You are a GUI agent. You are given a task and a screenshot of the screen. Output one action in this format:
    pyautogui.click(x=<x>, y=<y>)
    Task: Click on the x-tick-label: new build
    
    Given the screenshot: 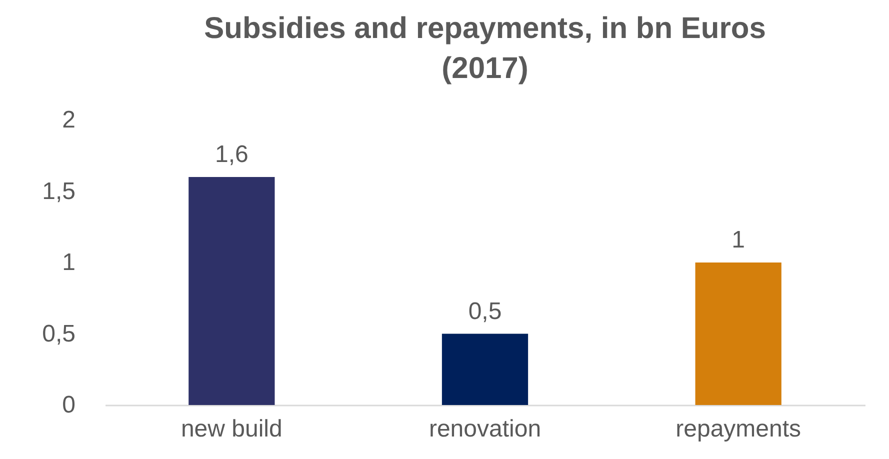 What is the action you would take?
    pyautogui.click(x=231, y=429)
    